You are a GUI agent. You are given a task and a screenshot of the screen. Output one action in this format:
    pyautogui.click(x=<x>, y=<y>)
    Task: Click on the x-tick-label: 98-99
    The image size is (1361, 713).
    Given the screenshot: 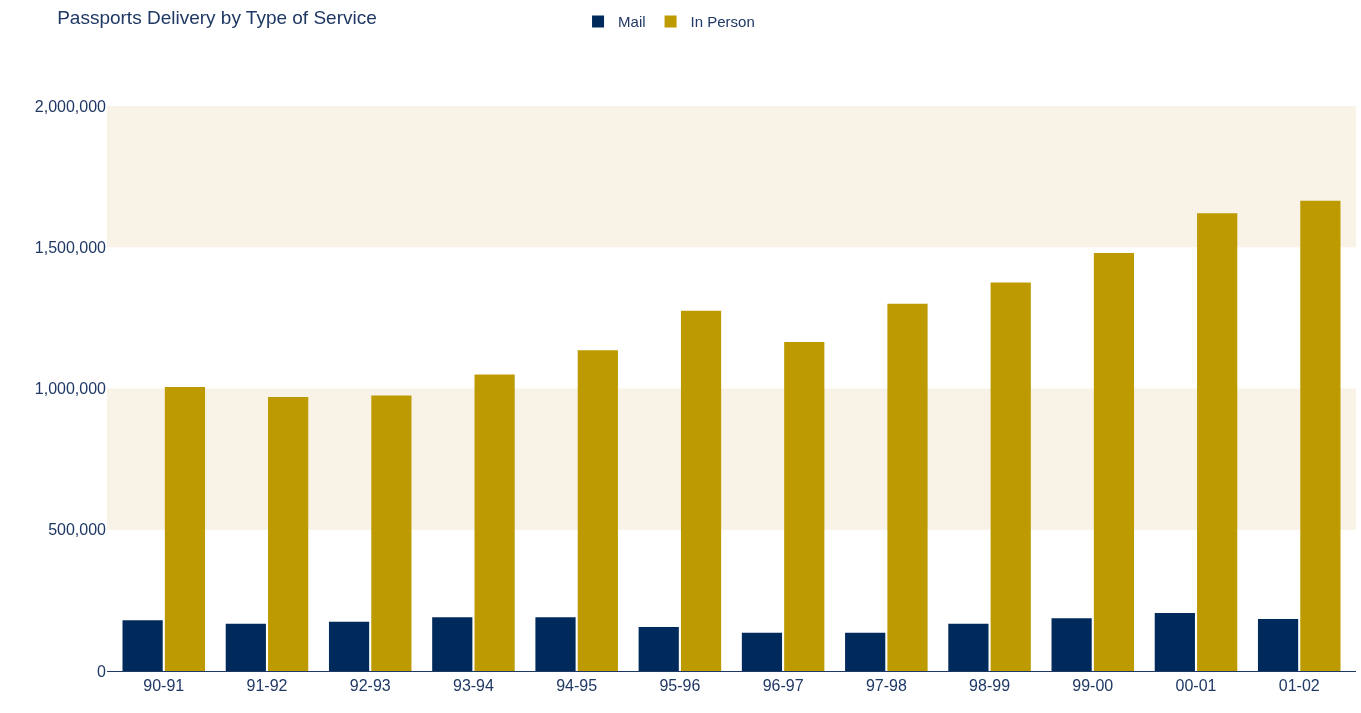 What is the action you would take?
    pyautogui.click(x=990, y=686)
    